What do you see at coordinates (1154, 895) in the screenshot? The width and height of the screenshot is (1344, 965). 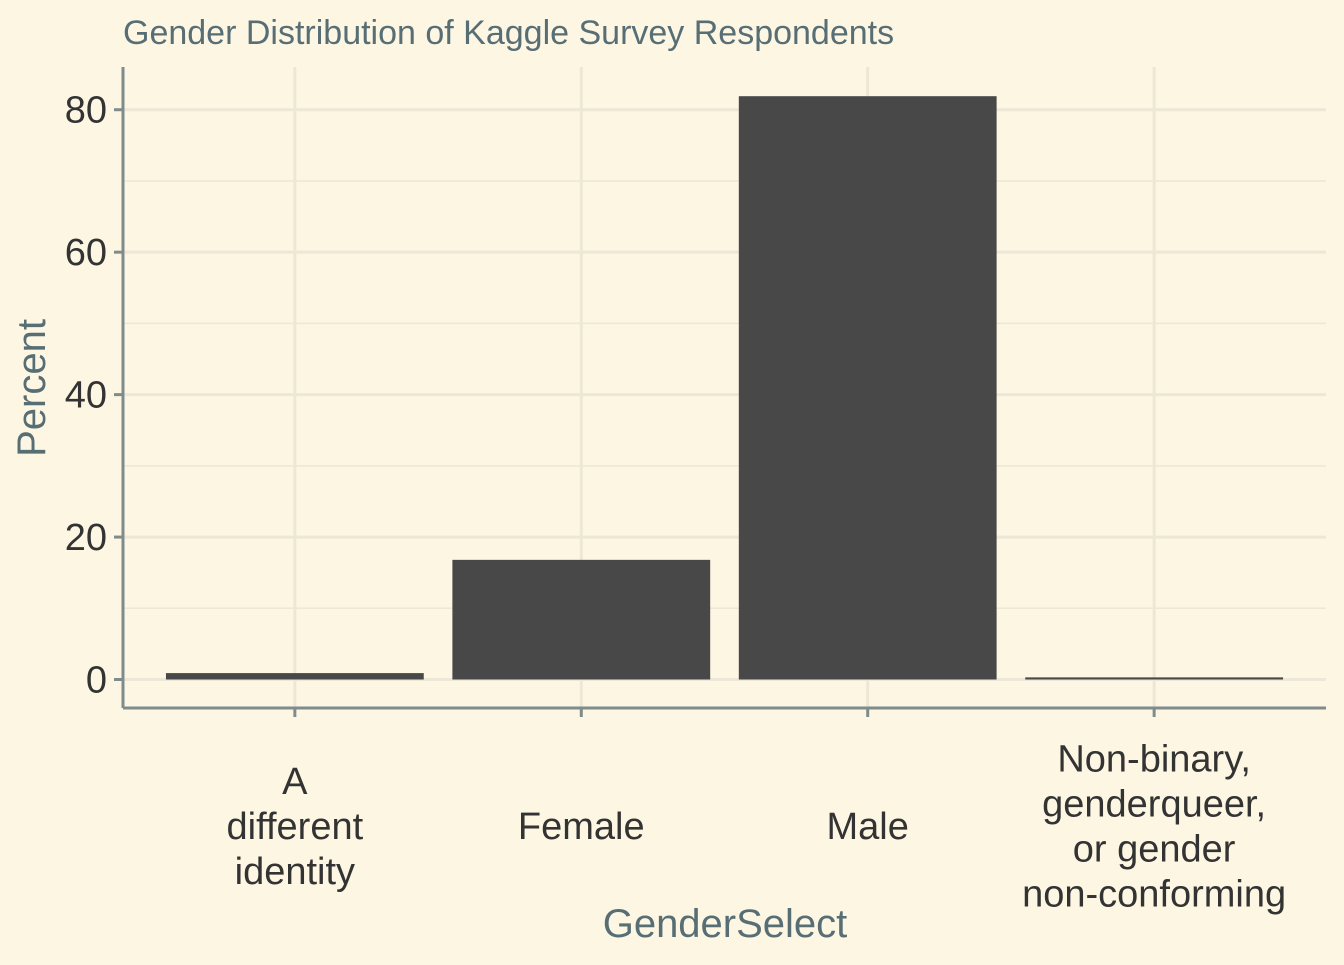 I see `x-tick-label-line: non-conforming` at bounding box center [1154, 895].